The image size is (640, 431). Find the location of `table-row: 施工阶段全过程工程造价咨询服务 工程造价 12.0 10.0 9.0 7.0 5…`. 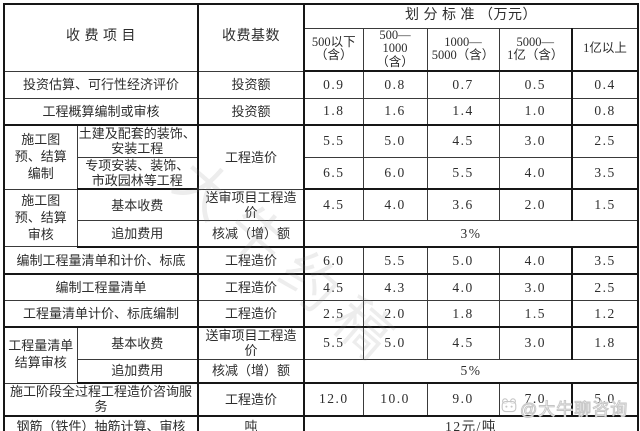

table-row: 施工阶段全过程工程造价咨询服务 工程造价 12.0 10.0 9.0 7.0 5… is located at coordinates (321, 399).